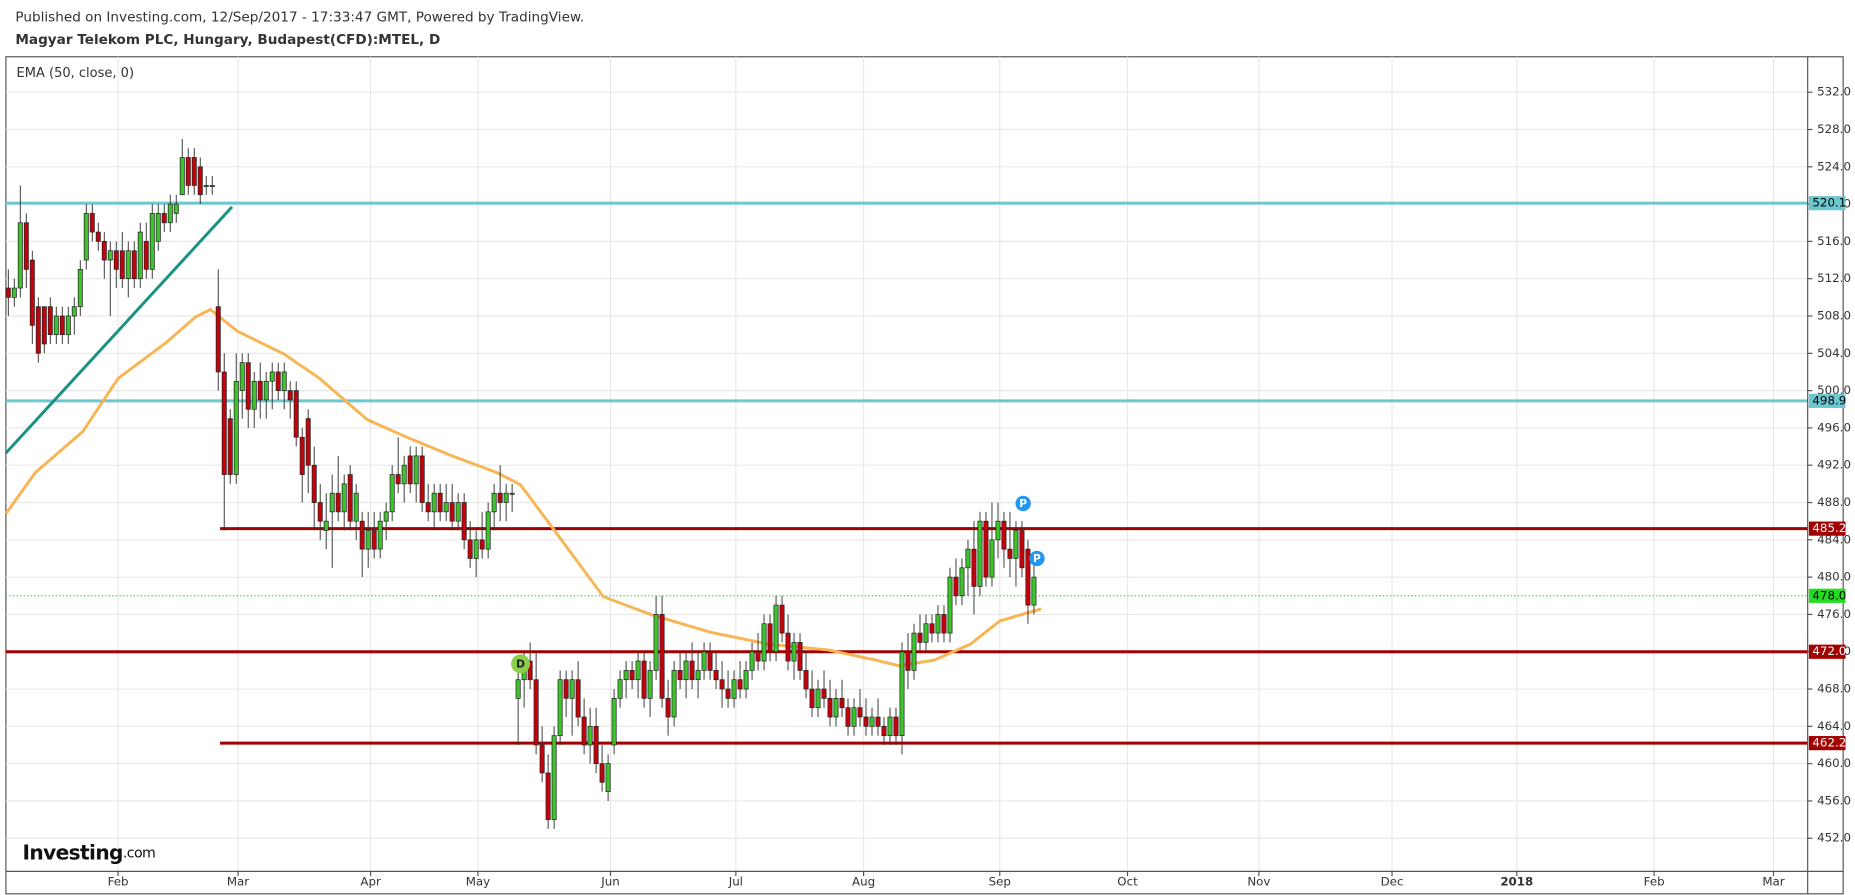 The image size is (1855, 895). What do you see at coordinates (1834, 577) in the screenshot?
I see `y-tick-label: 480.0` at bounding box center [1834, 577].